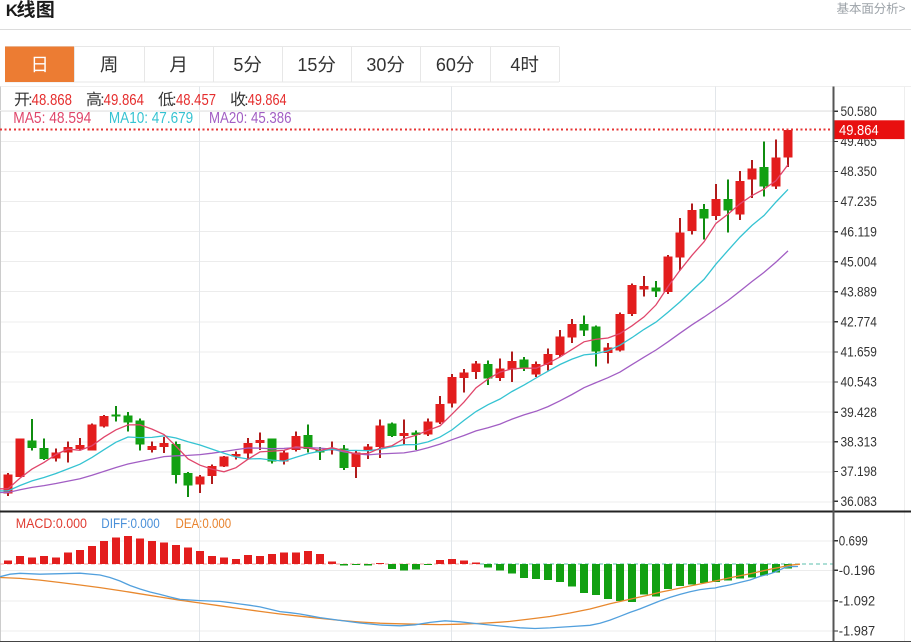  Describe the element at coordinates (859, 111) in the screenshot. I see `svg-text: 50.580` at that location.